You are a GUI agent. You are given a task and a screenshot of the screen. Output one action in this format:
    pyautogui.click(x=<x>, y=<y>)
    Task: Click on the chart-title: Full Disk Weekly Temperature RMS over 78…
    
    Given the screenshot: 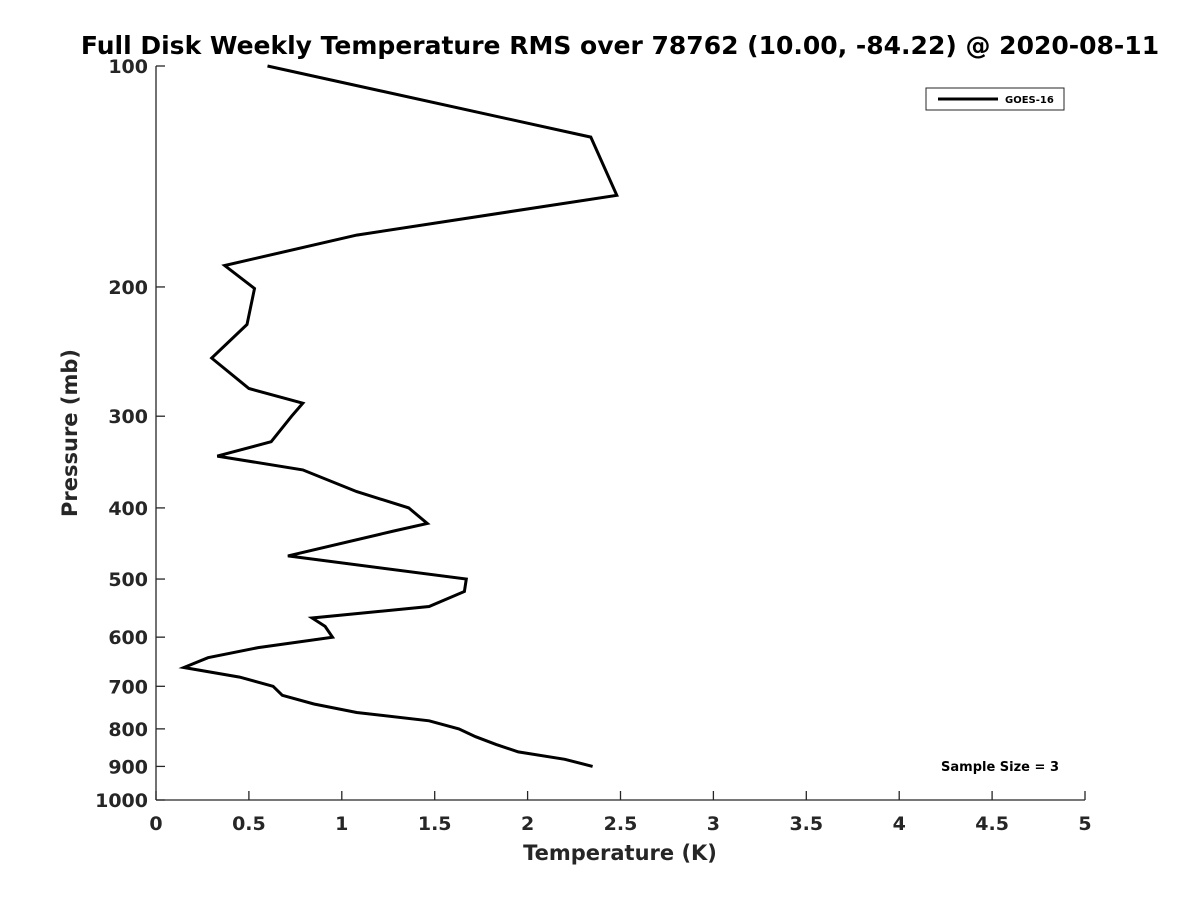 What is the action you would take?
    pyautogui.click(x=620, y=45)
    